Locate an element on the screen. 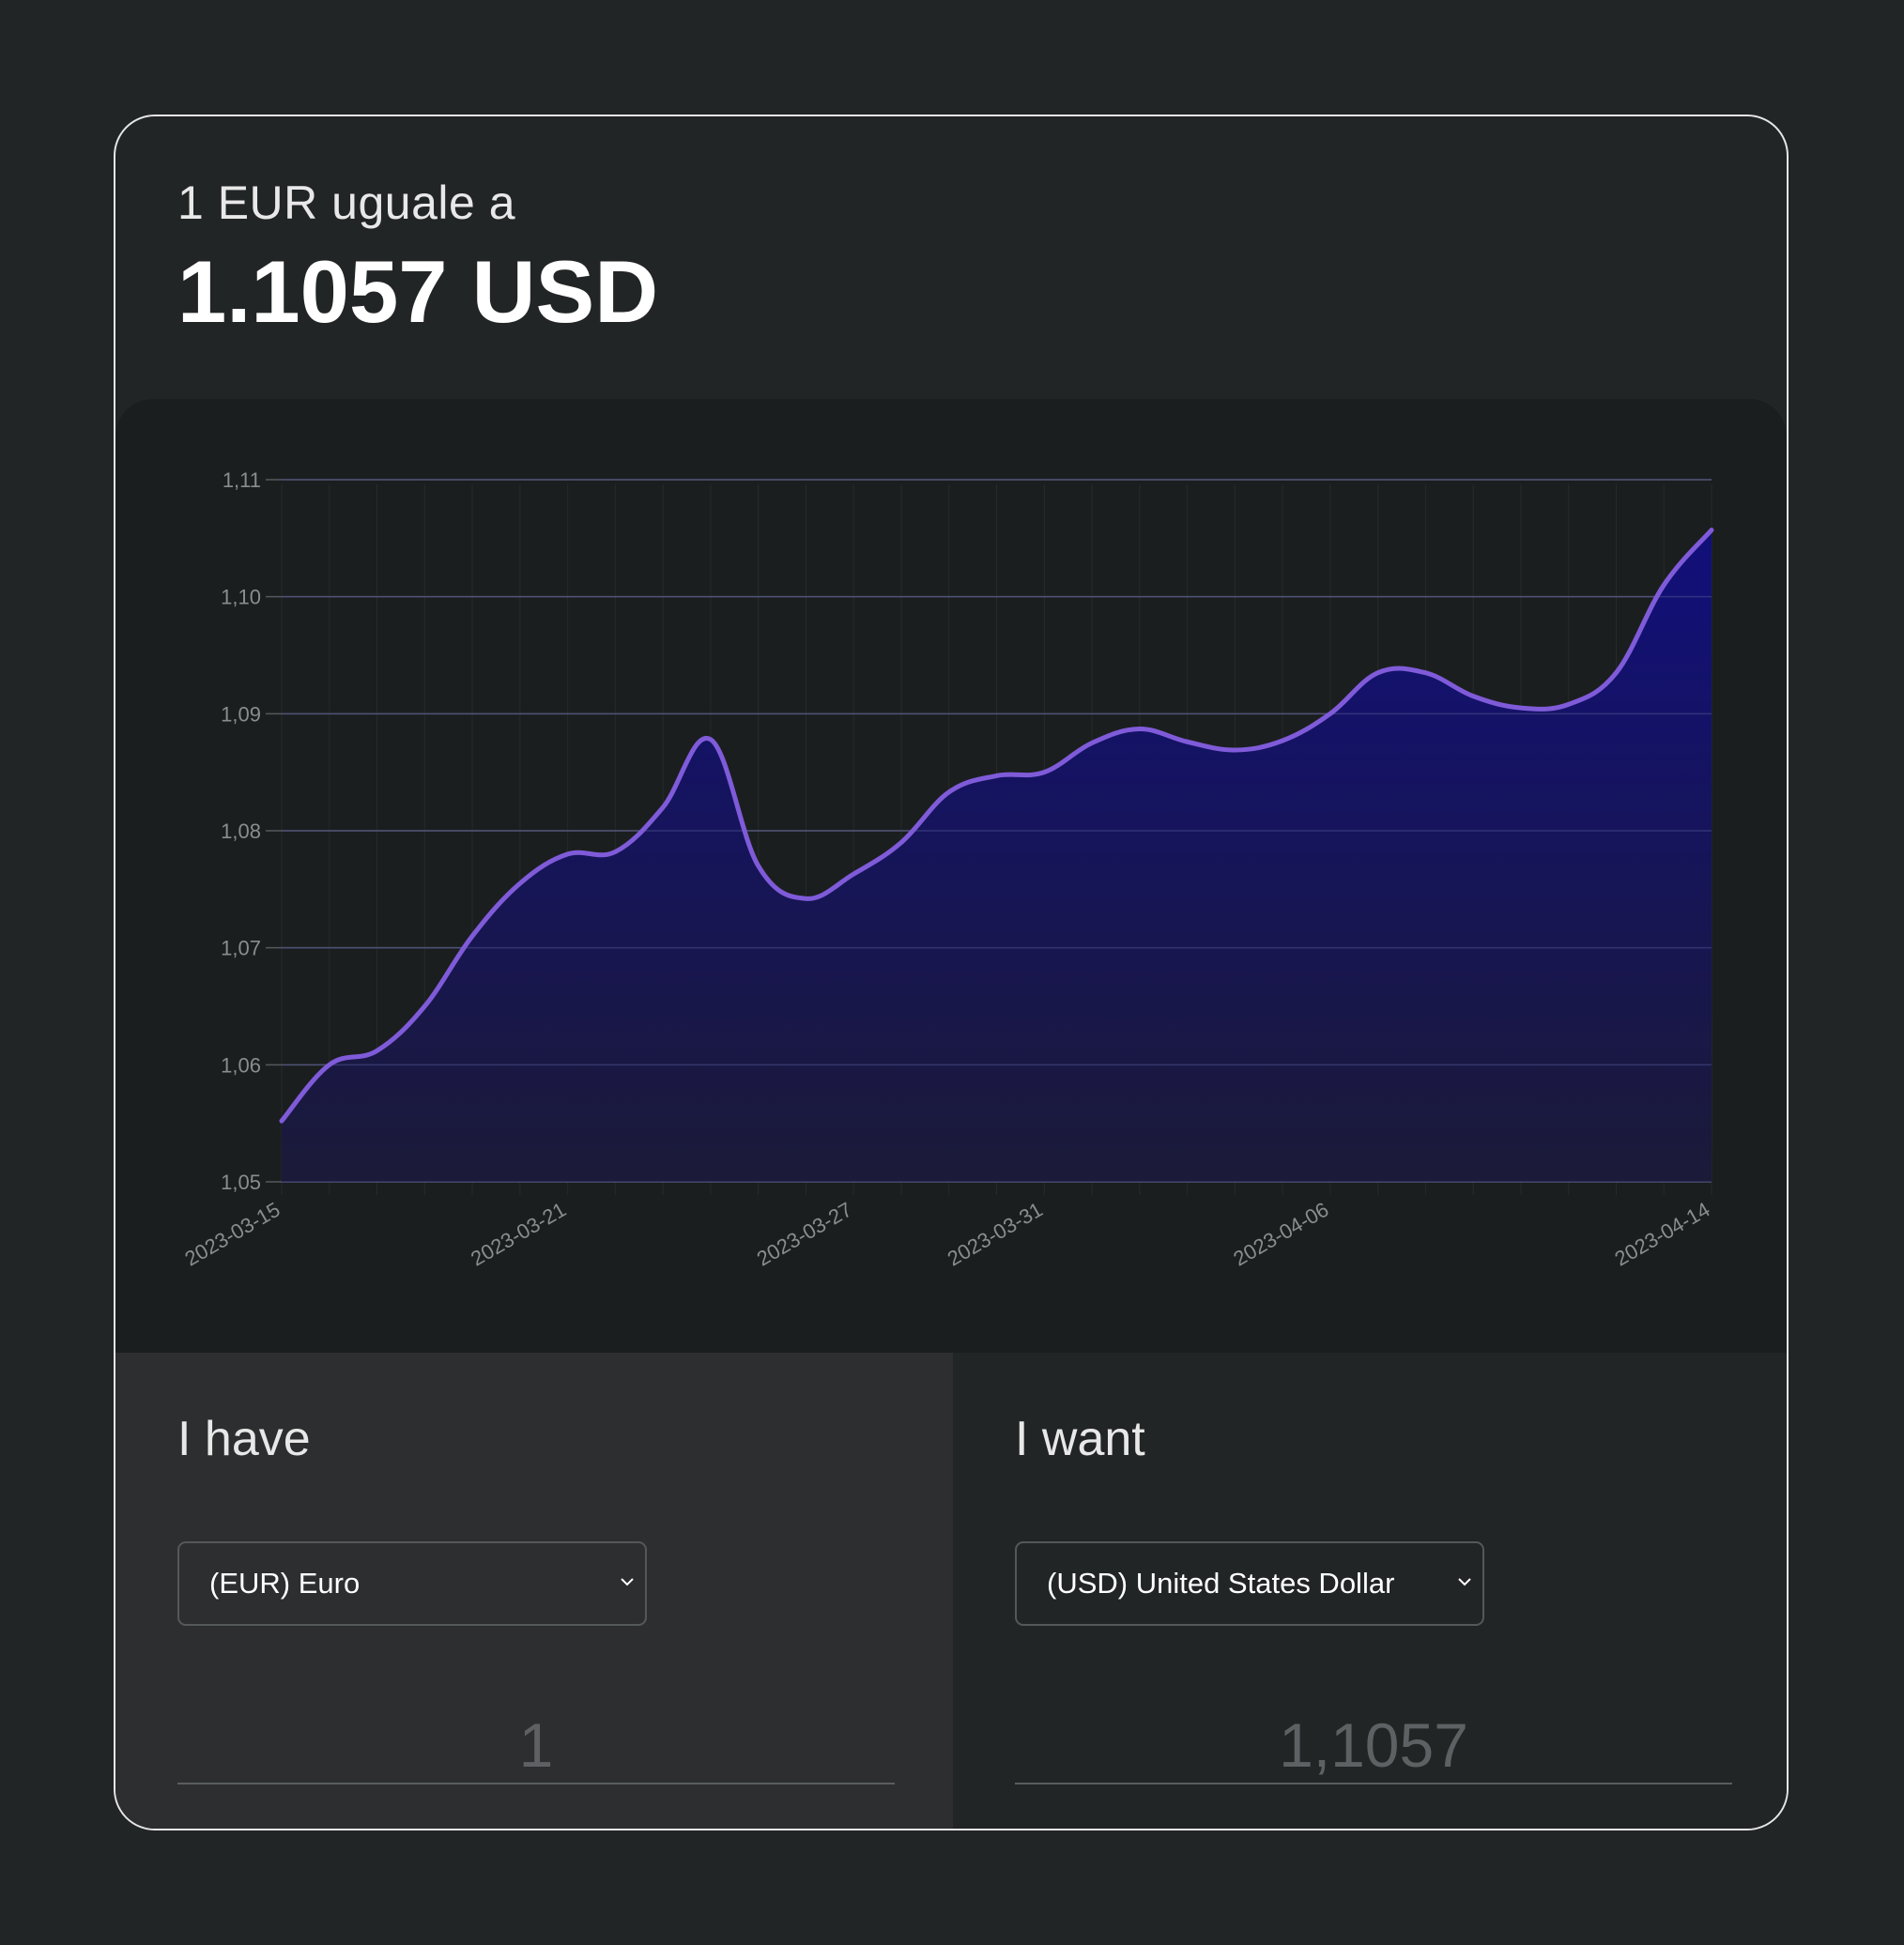  want-currency-select: (USD) United States Dollar is located at coordinates (1249, 1583).